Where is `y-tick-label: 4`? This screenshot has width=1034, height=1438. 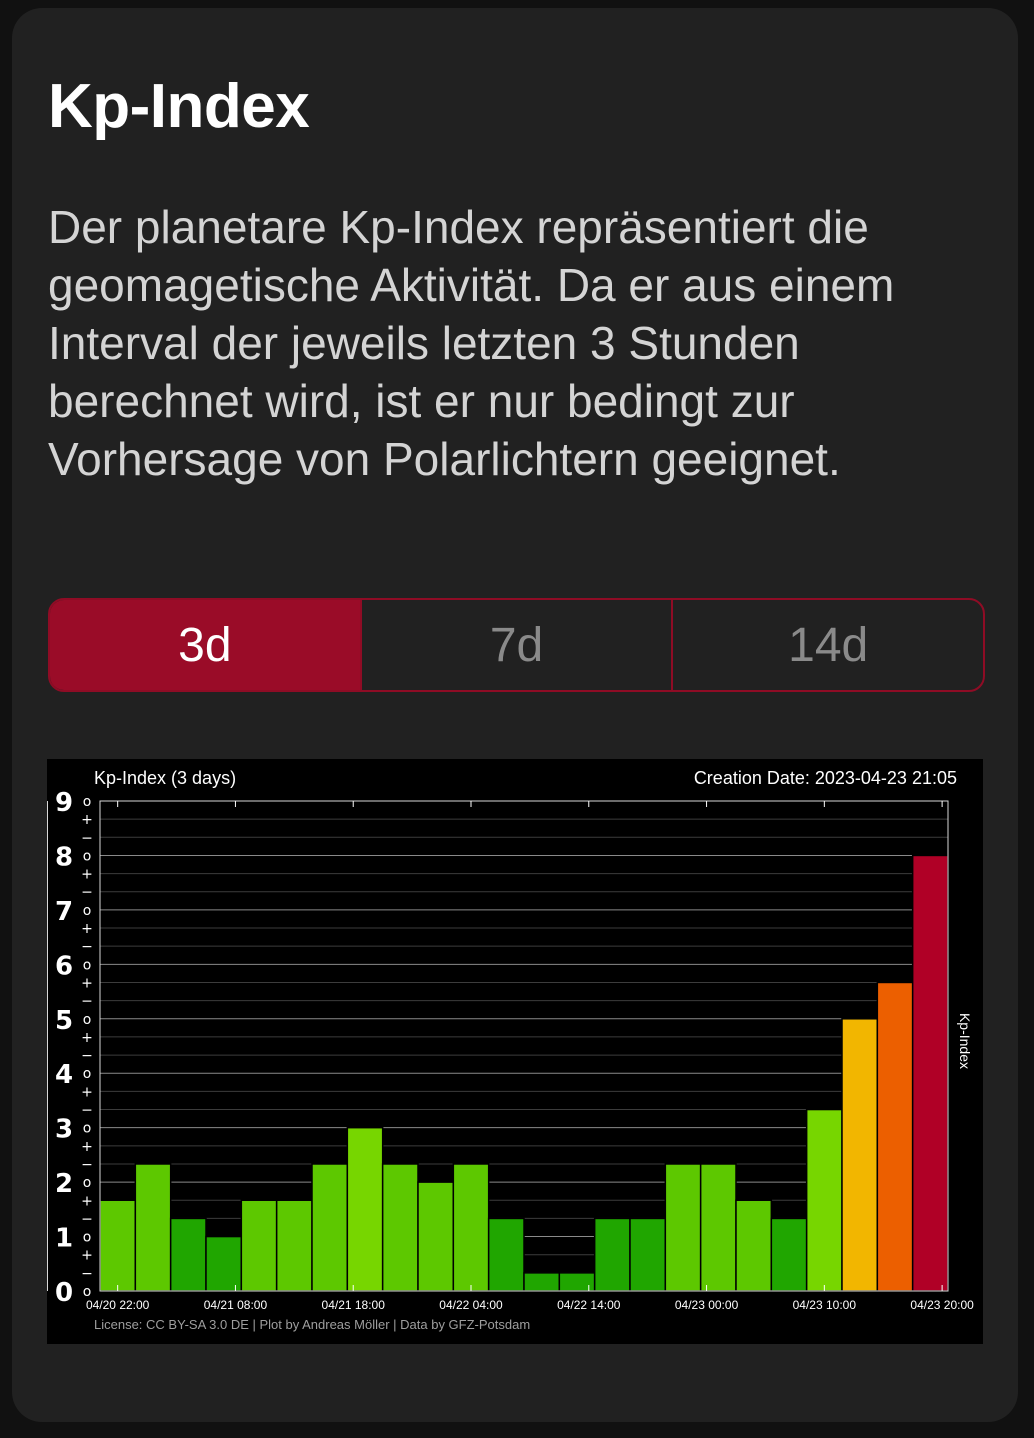
y-tick-label: 4 is located at coordinates (64, 1075).